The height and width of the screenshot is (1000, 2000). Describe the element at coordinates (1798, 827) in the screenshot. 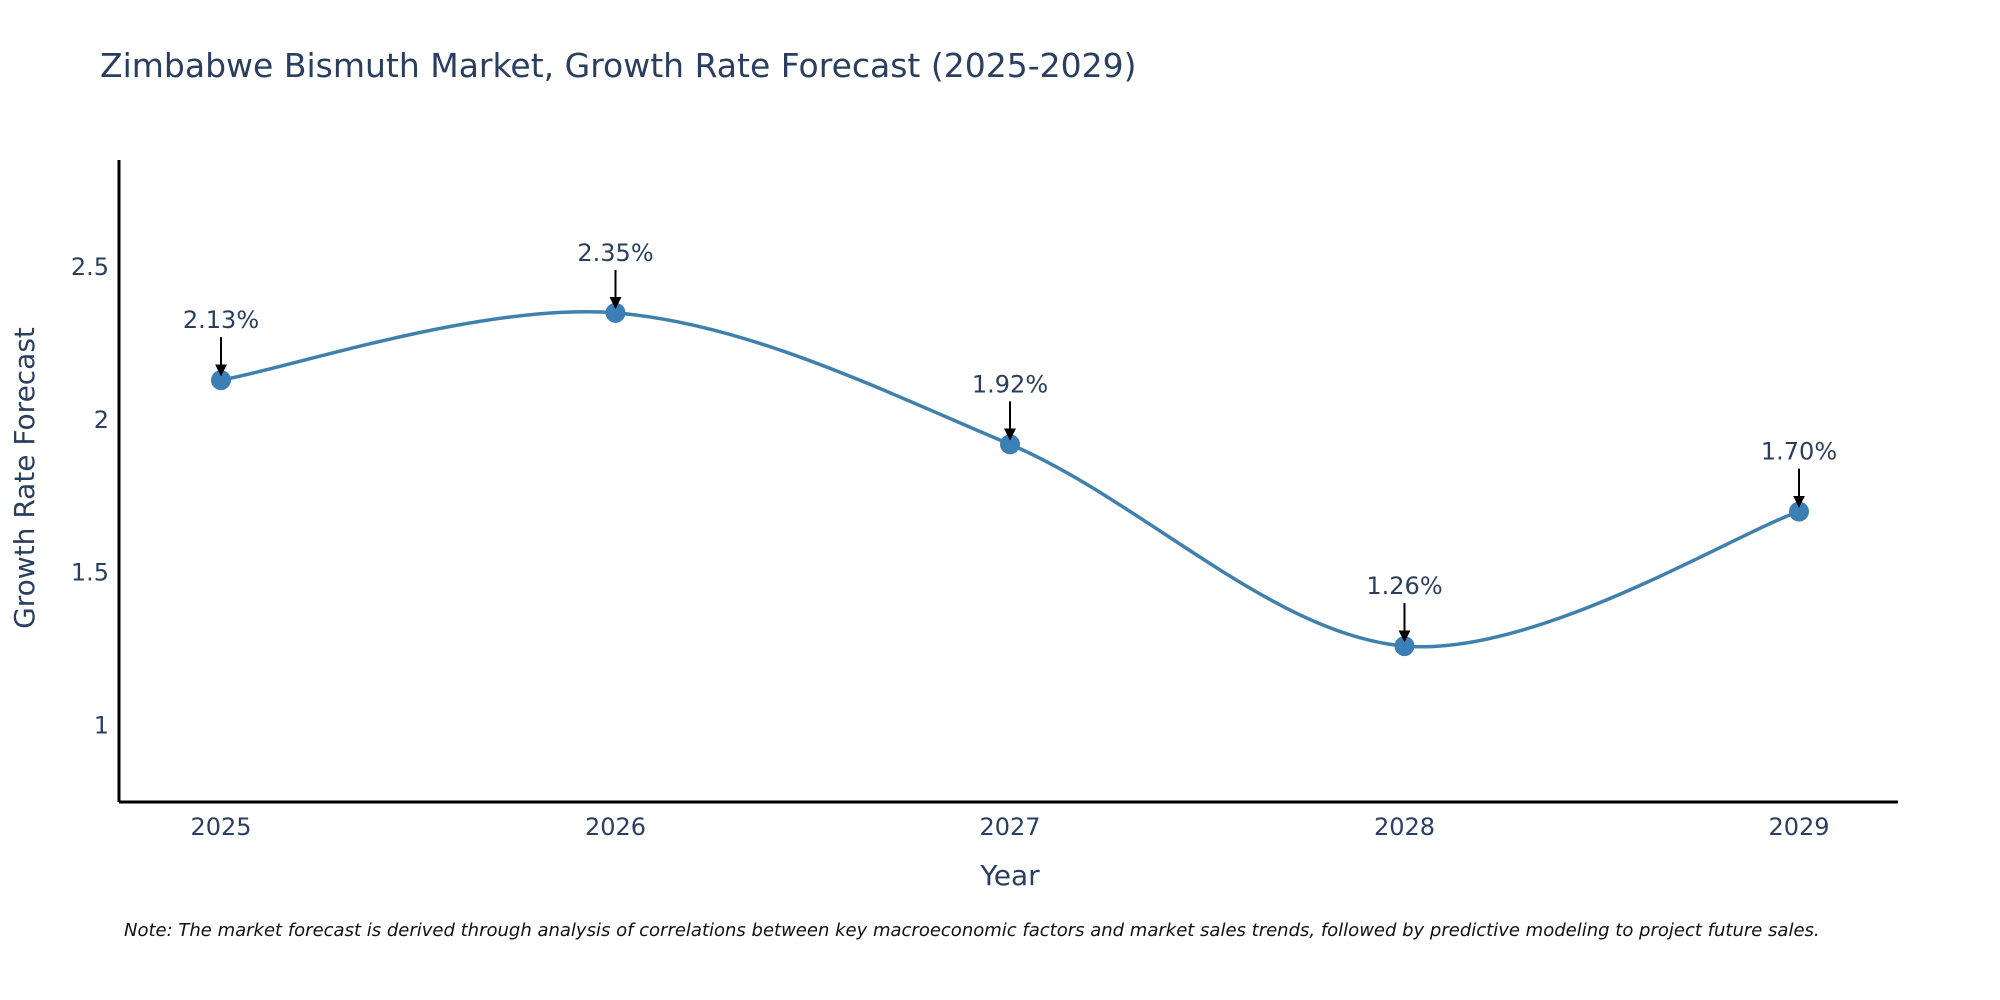

I see `x-tick-label: 2029` at that location.